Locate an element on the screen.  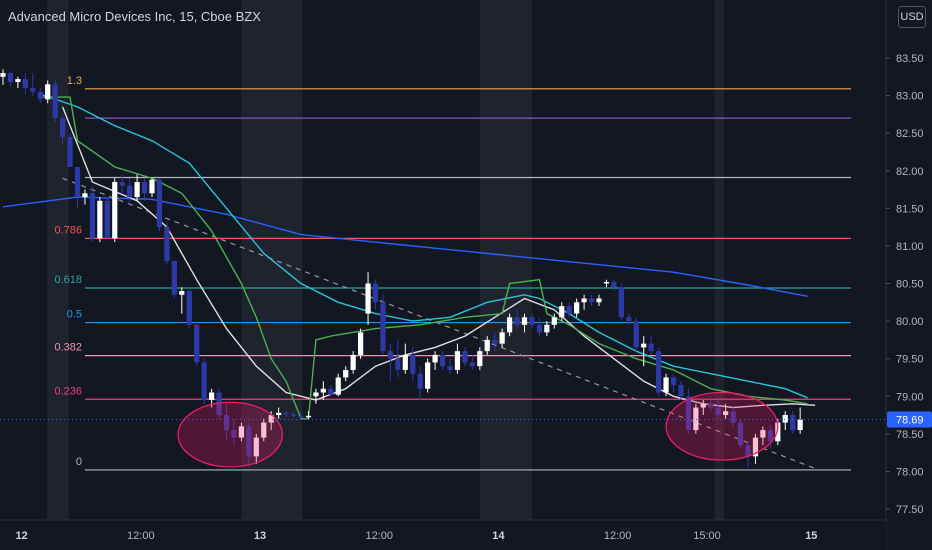
highlight-ellipse is located at coordinates (722, 426).